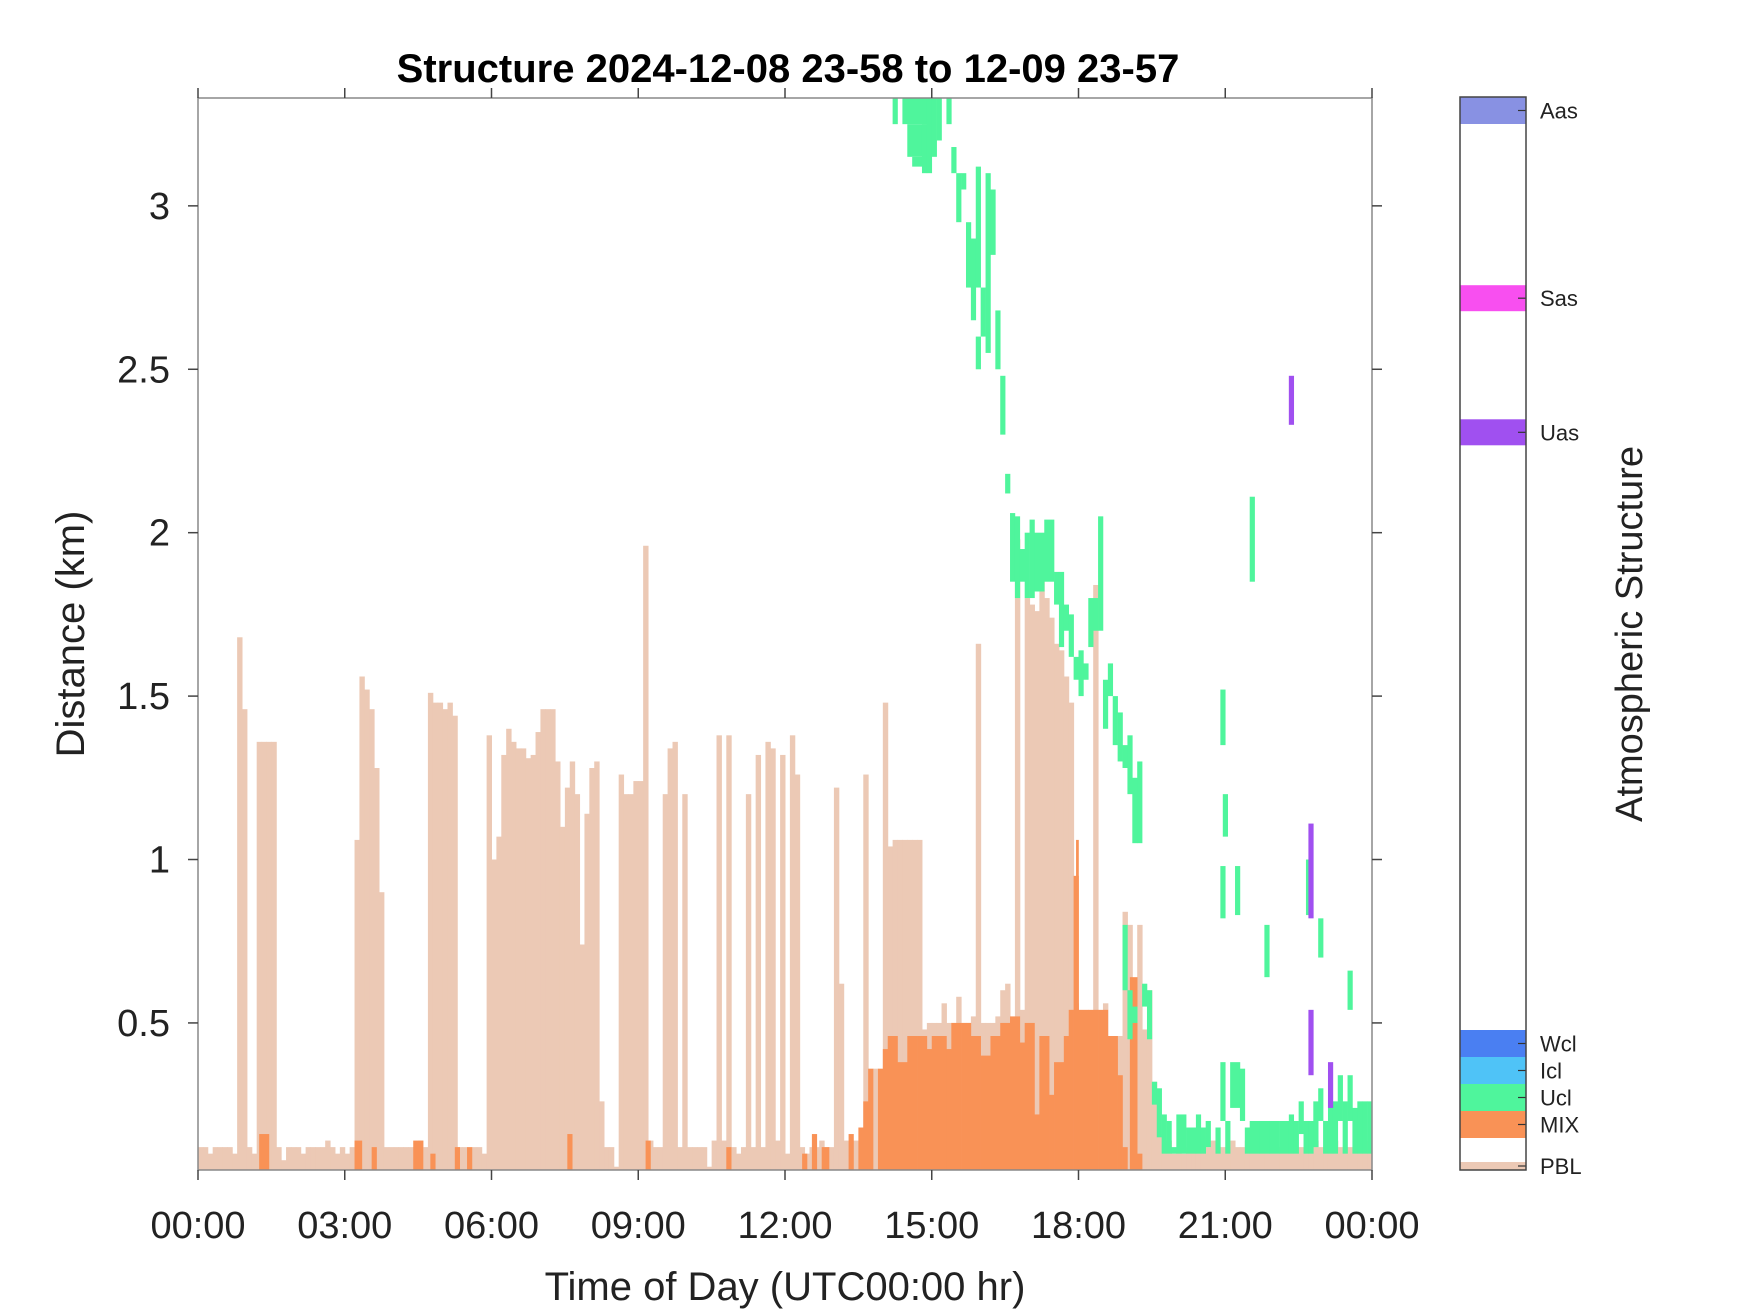  What do you see at coordinates (1225, 1226) in the screenshot?
I see `x-tick-label: 21:00` at bounding box center [1225, 1226].